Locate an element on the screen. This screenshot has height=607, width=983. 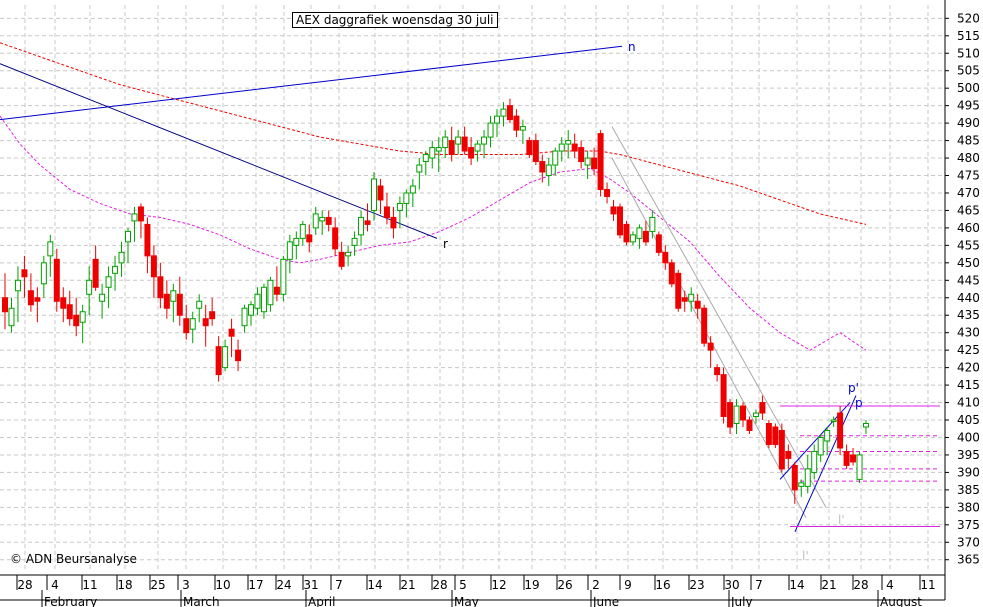
y-tick-label: 405 is located at coordinates (968, 420).